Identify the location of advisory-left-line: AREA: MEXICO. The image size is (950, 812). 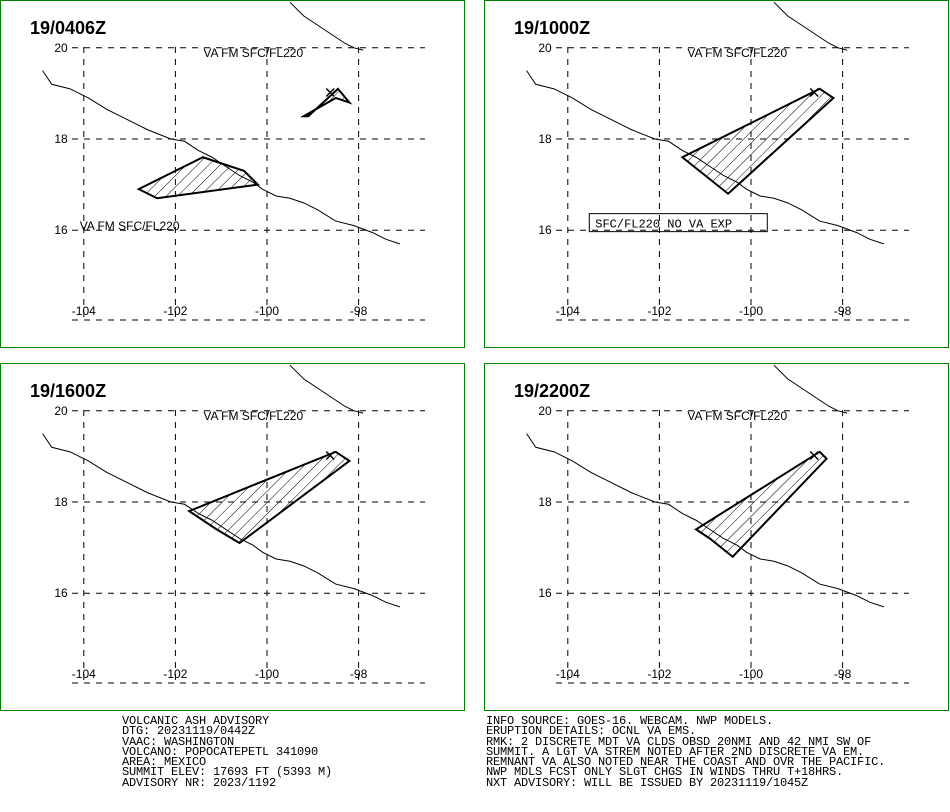
(164, 762).